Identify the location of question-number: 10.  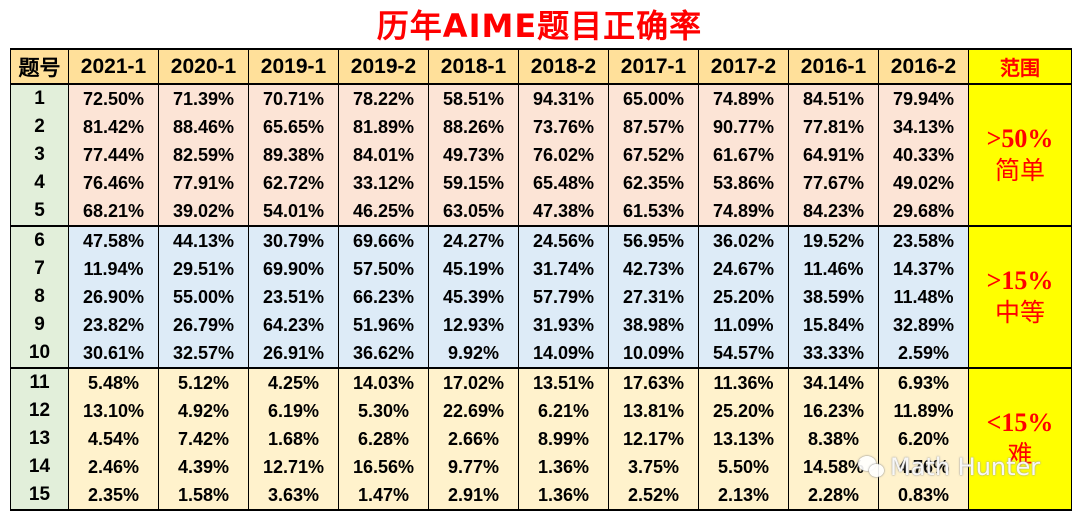
(39, 354).